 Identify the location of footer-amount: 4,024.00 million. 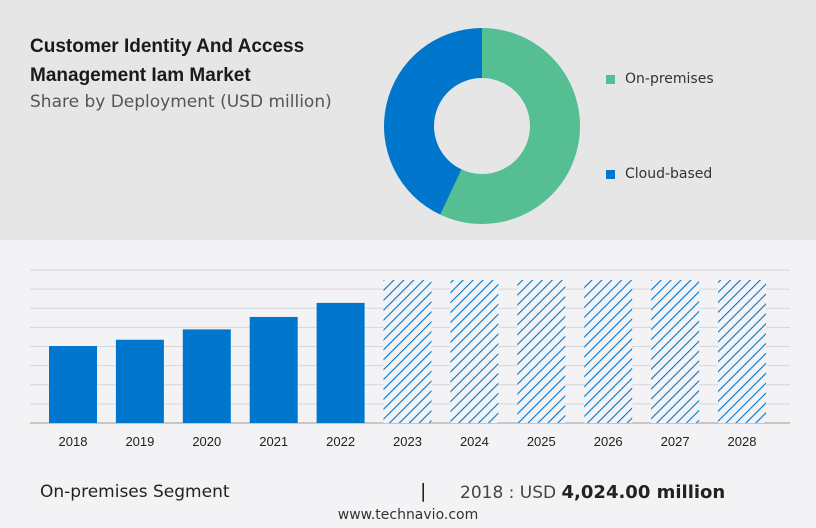
(643, 492).